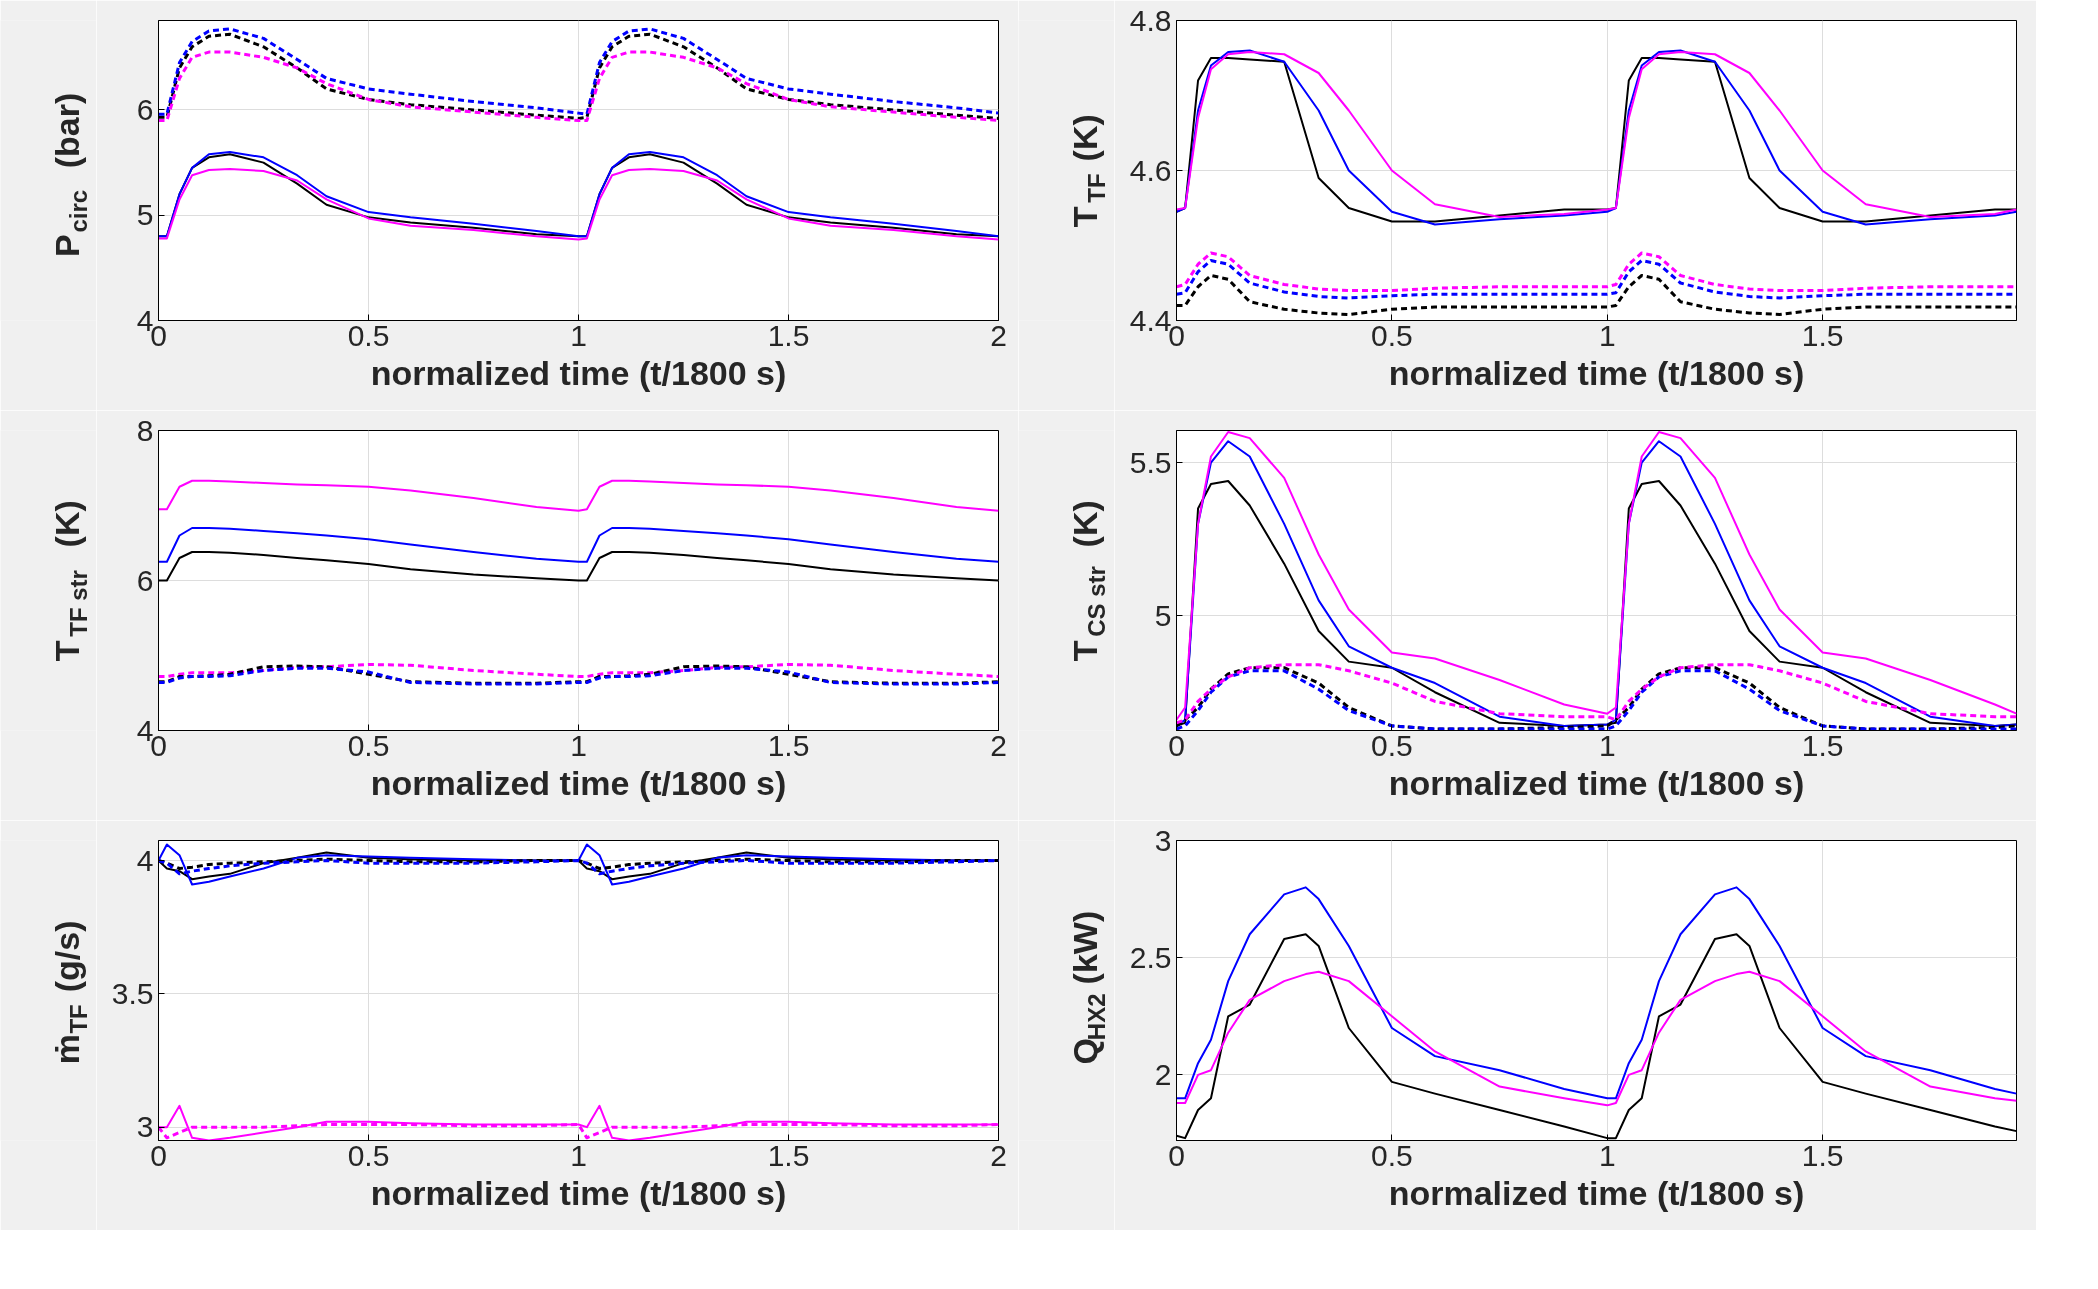 This screenshot has height=1289, width=2098. Describe the element at coordinates (1150, 462) in the screenshot. I see `y-tick-label: 5.5` at that location.